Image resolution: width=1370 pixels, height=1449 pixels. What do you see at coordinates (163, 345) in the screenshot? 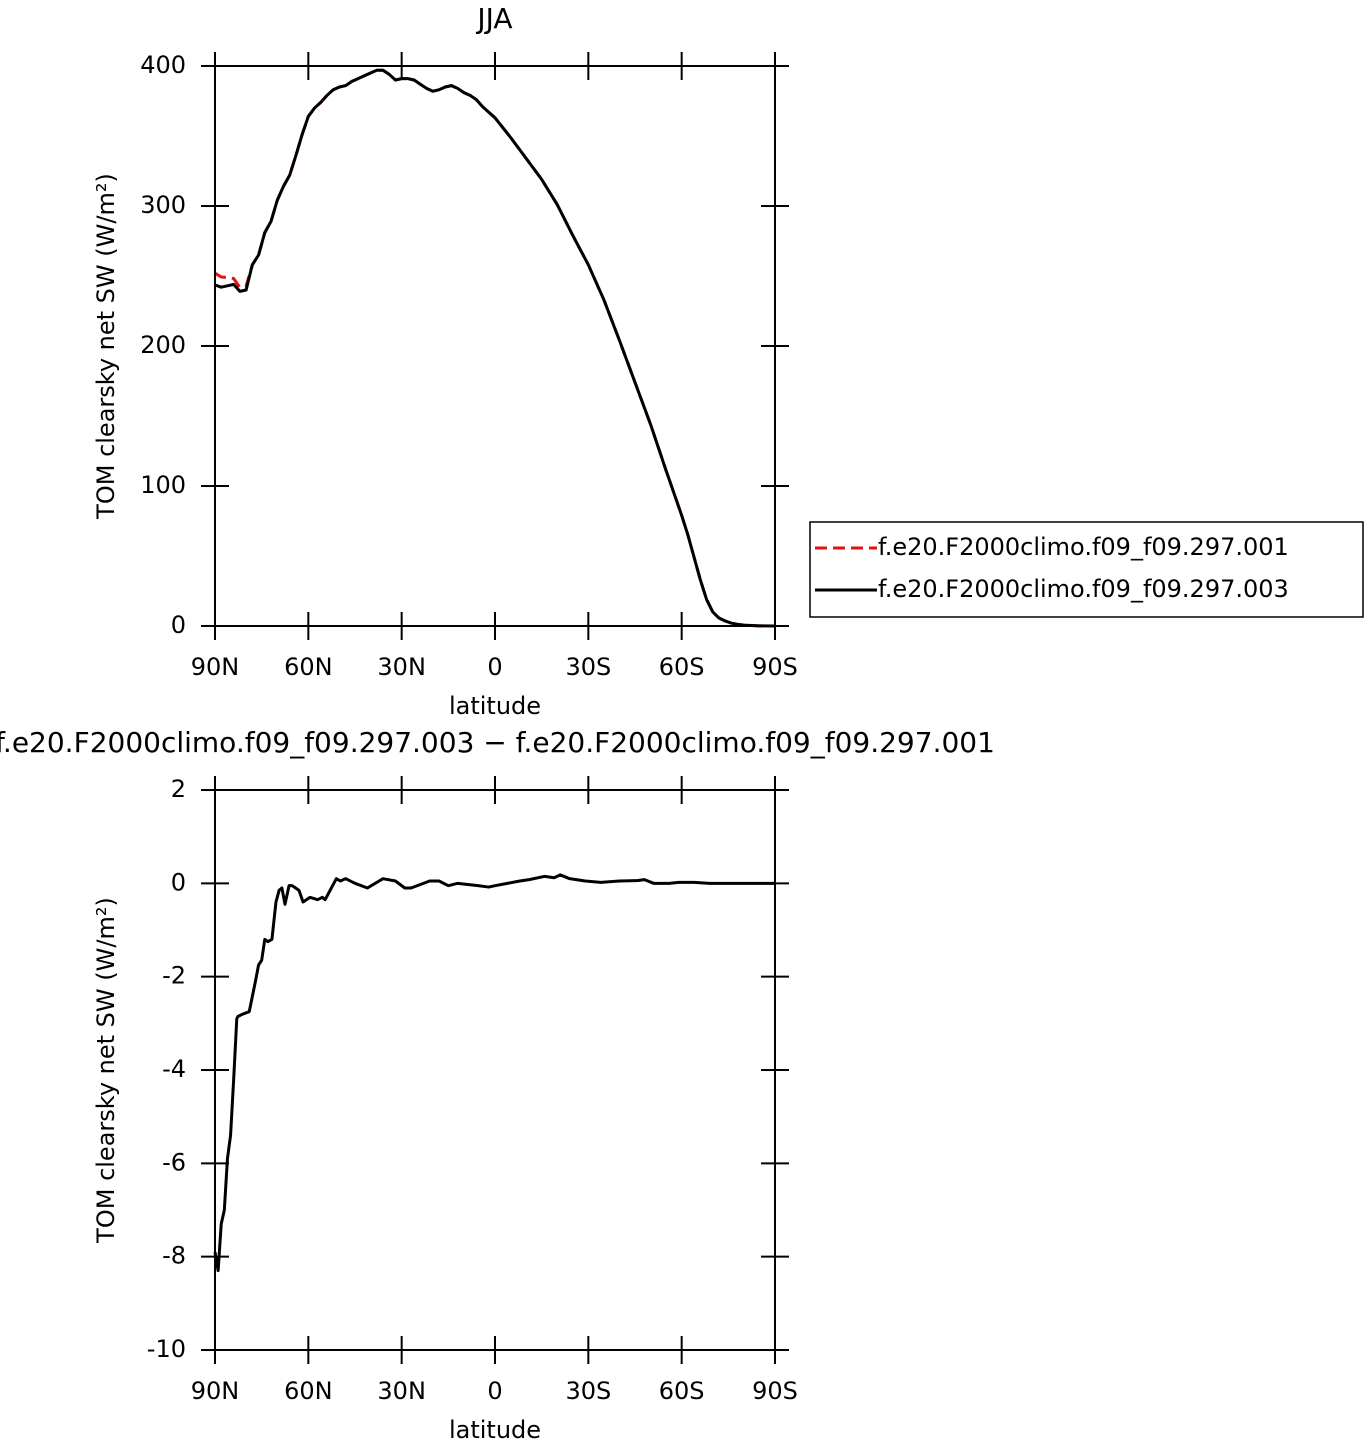
I see `y-tick-label: 200` at bounding box center [163, 345].